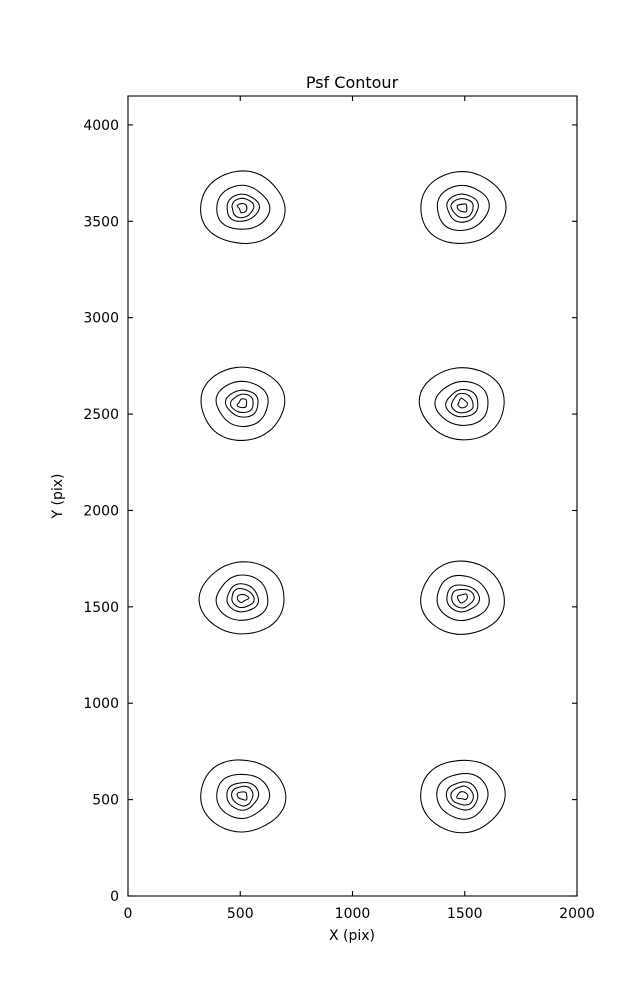 The image size is (637, 1000). What do you see at coordinates (105, 801) in the screenshot?
I see `y-tick-label: 500` at bounding box center [105, 801].